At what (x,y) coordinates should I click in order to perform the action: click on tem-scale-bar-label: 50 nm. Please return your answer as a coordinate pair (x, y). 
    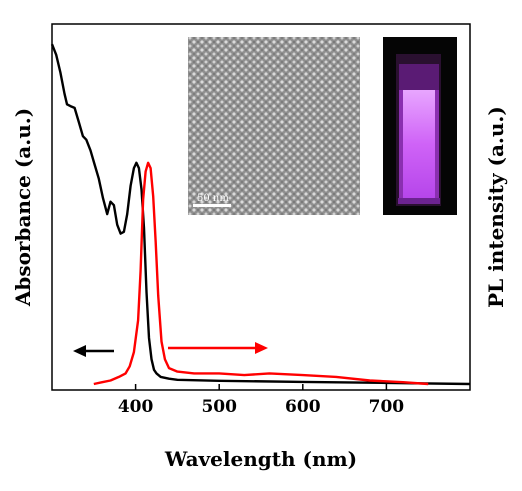
    Looking at the image, I should click on (213, 198).